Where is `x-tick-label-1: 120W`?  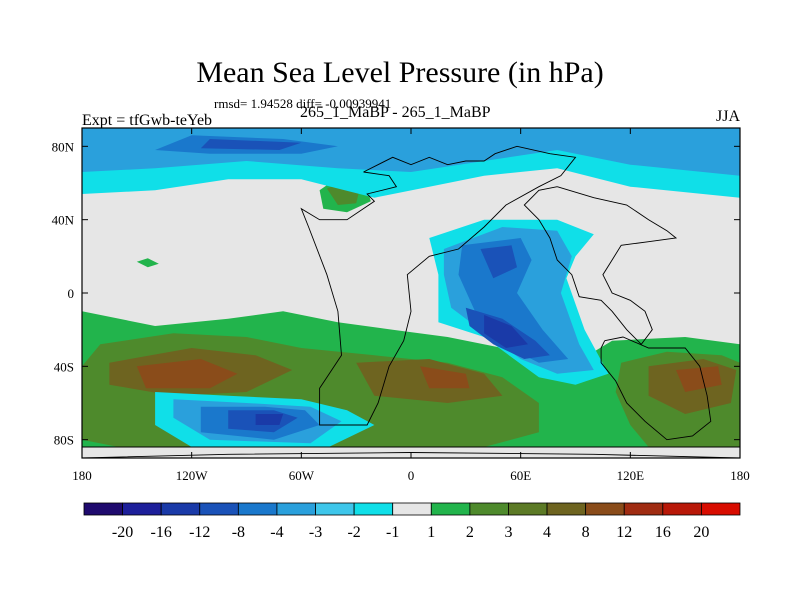 x-tick-label-1: 120W is located at coordinates (192, 475).